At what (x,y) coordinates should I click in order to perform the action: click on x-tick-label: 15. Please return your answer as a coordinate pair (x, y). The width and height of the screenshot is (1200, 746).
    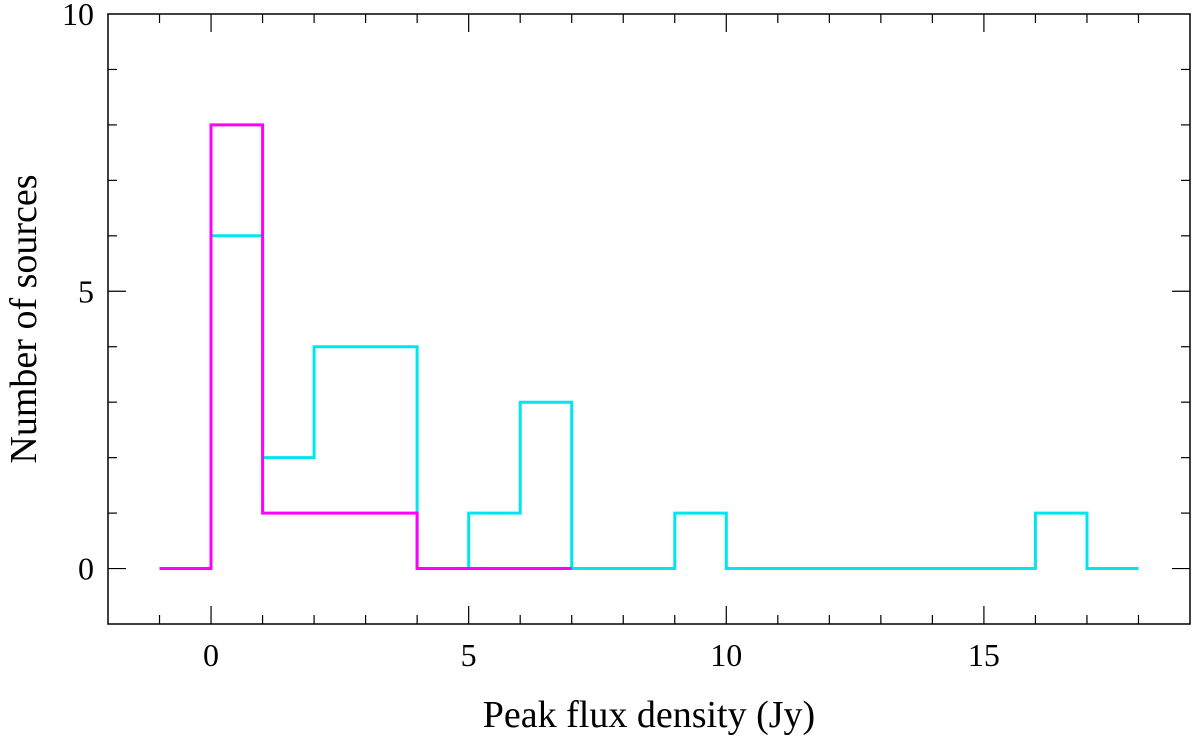
    Looking at the image, I should click on (984, 655).